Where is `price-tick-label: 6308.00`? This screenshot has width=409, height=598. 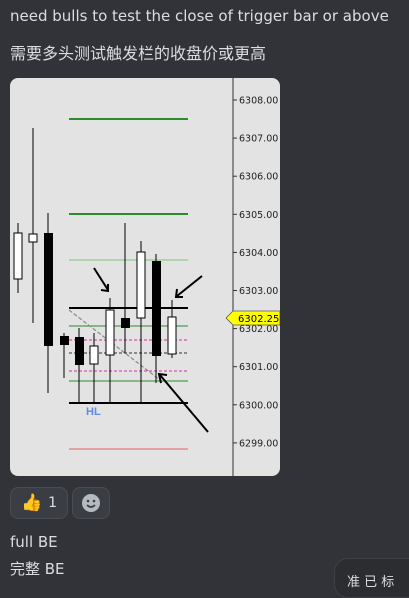
price-tick-label: 6308.00 is located at coordinates (258, 101).